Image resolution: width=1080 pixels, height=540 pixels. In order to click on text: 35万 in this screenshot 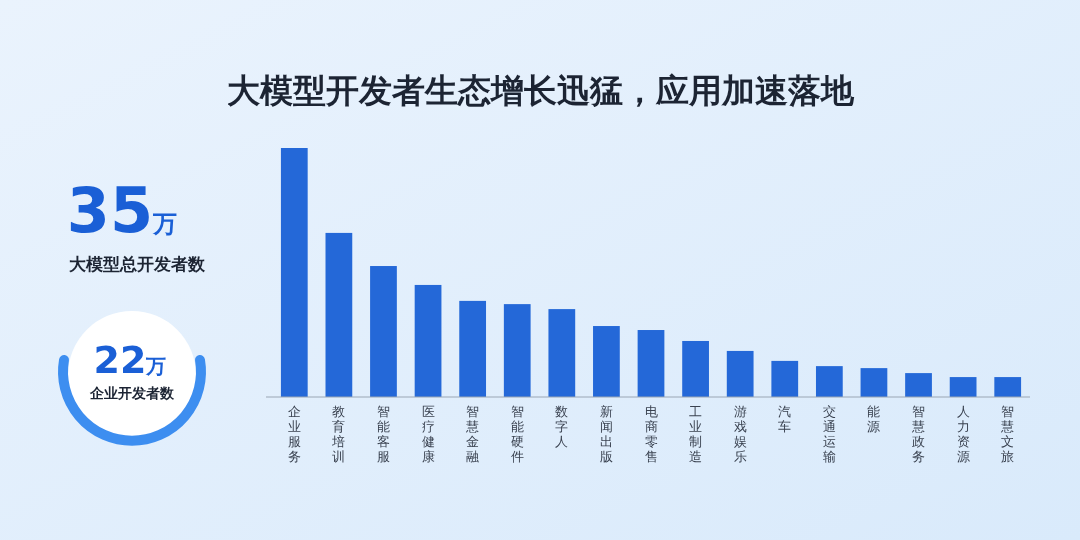, I will do `click(122, 210)`.